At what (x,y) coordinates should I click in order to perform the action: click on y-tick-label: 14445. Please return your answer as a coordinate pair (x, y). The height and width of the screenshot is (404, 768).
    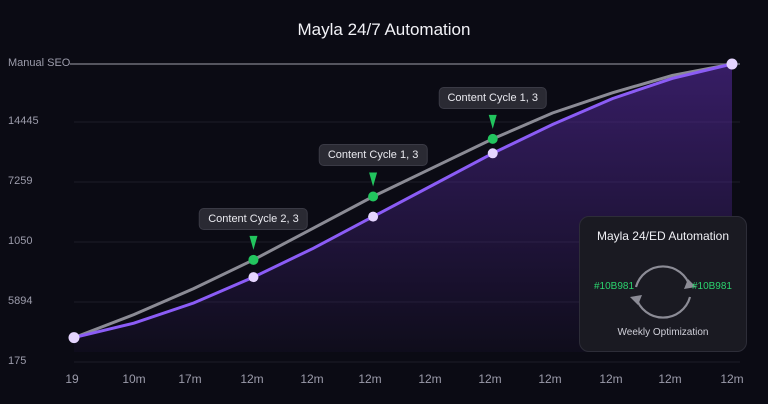
    Looking at the image, I should click on (23, 121).